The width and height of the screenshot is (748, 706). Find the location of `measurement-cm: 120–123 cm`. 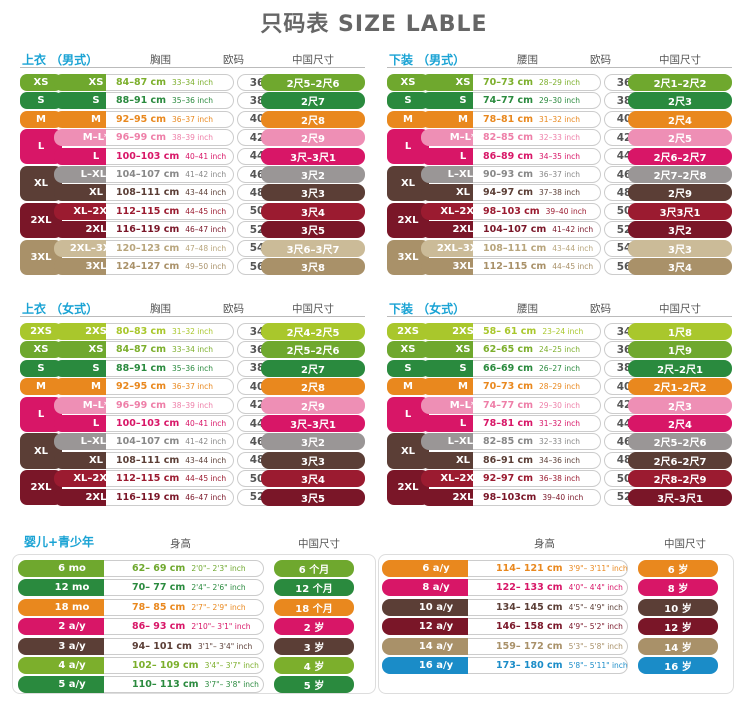

measurement-cm: 120–123 cm is located at coordinates (148, 248).